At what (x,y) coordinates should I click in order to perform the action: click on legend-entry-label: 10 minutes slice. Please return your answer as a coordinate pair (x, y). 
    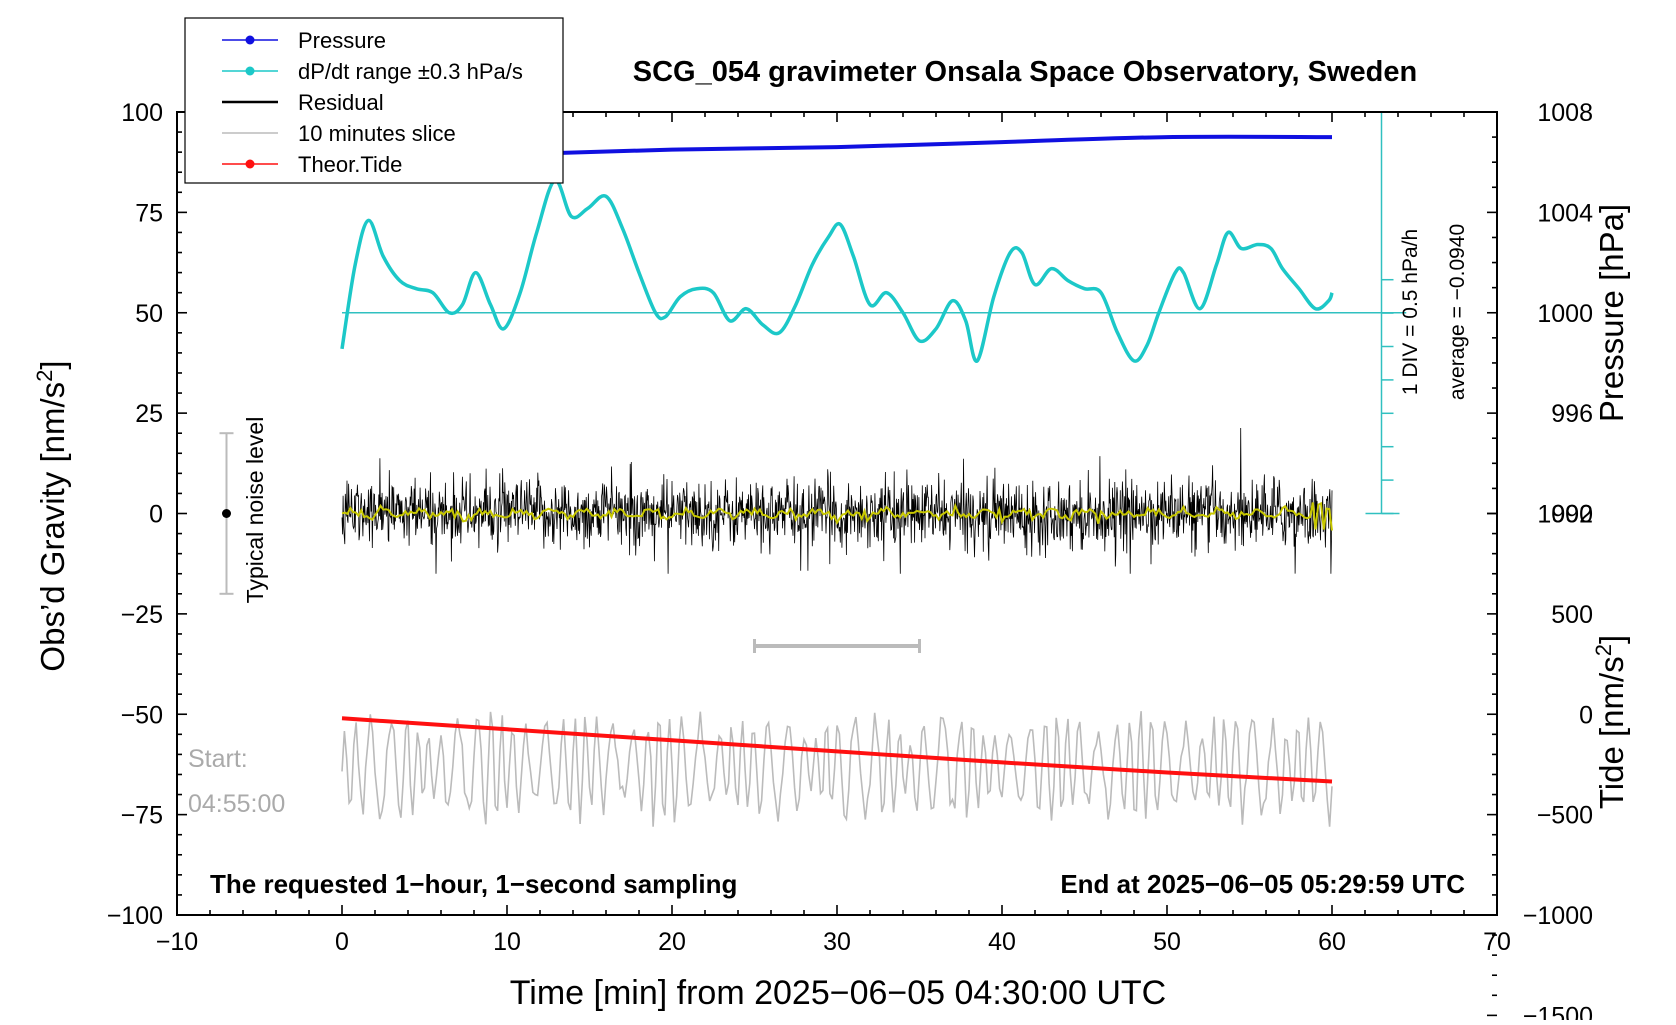
    Looking at the image, I should click on (377, 133).